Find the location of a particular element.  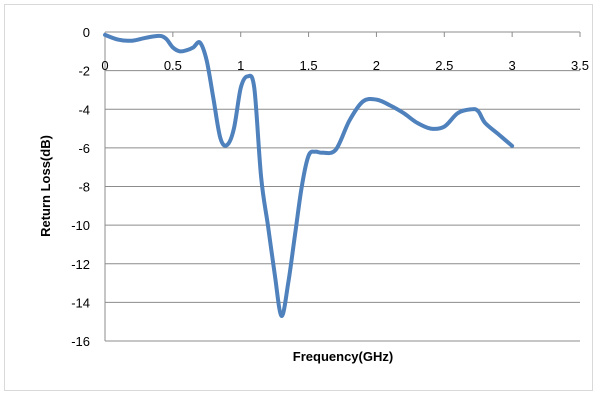

x-tick-label: 1 is located at coordinates (240, 65).